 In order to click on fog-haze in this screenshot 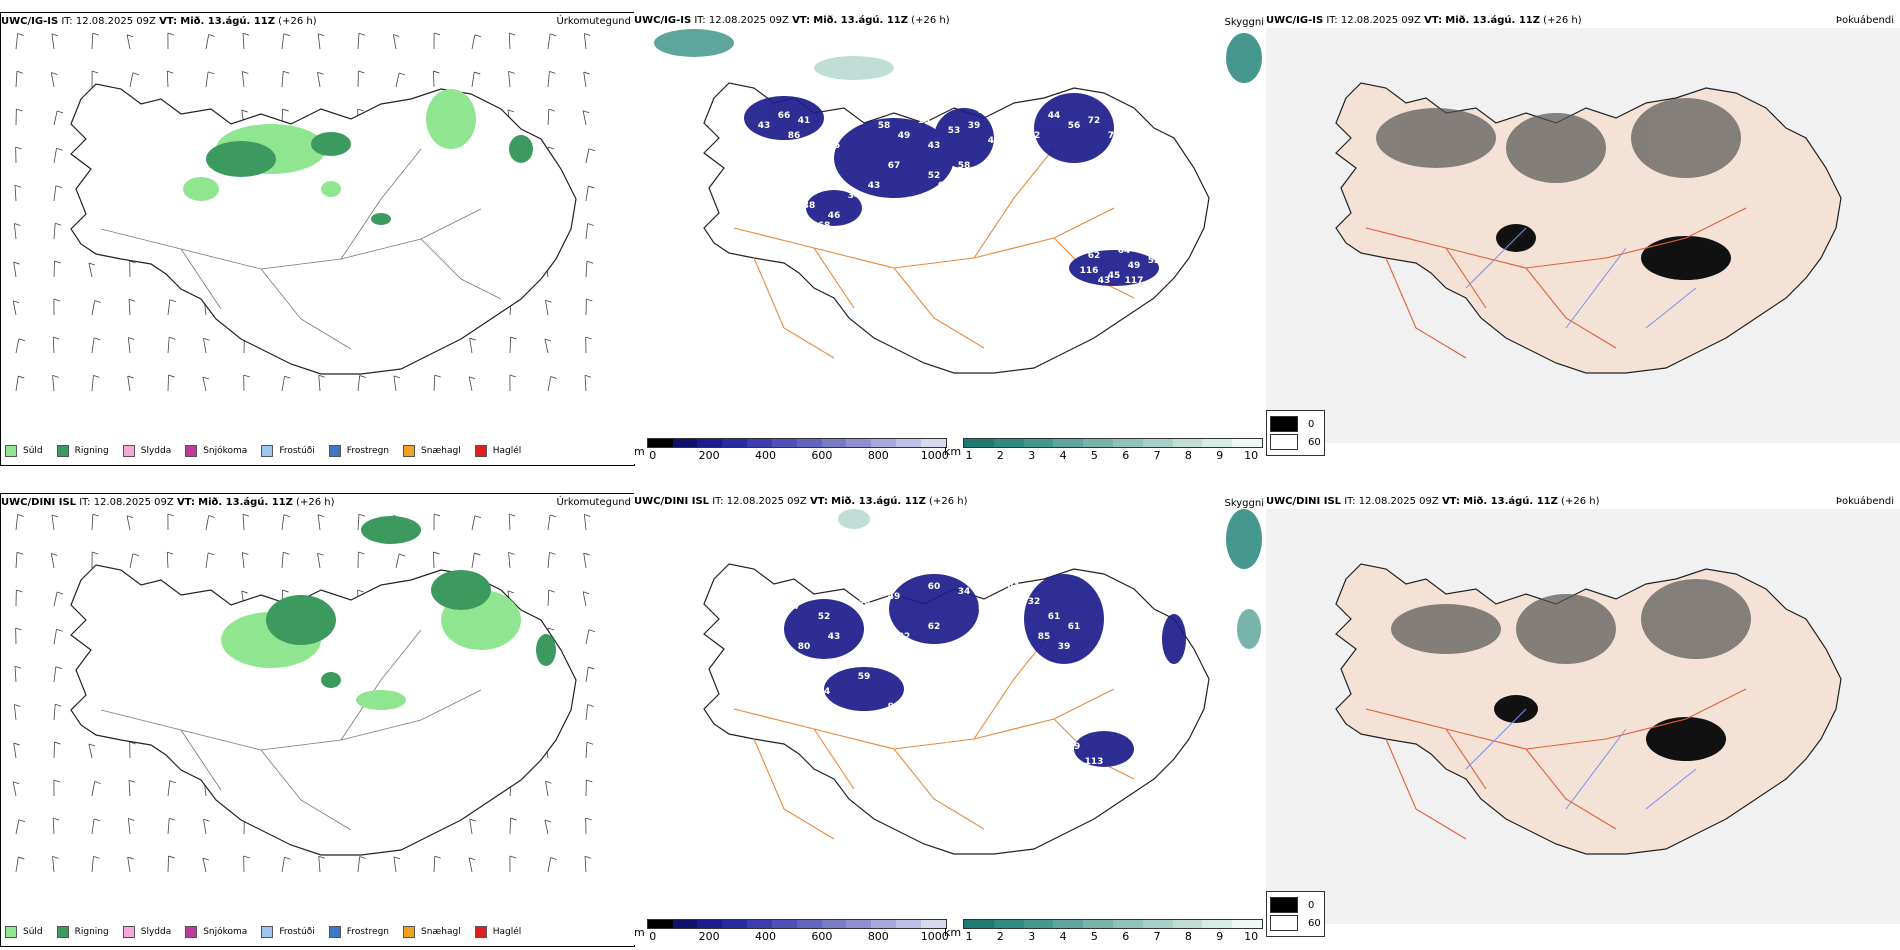, I will do `click(854, 68)`.